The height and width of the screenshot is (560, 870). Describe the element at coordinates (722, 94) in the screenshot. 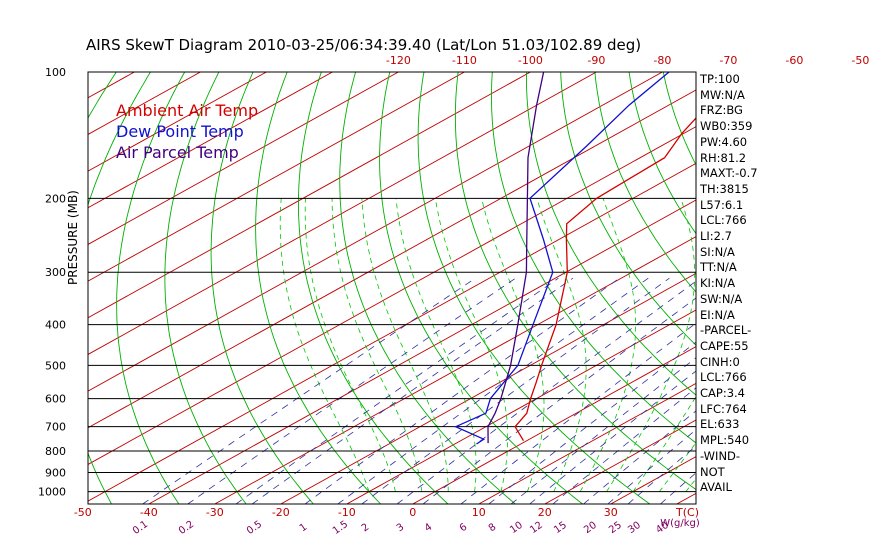

I see `stability-index-item: MW:N/A` at that location.